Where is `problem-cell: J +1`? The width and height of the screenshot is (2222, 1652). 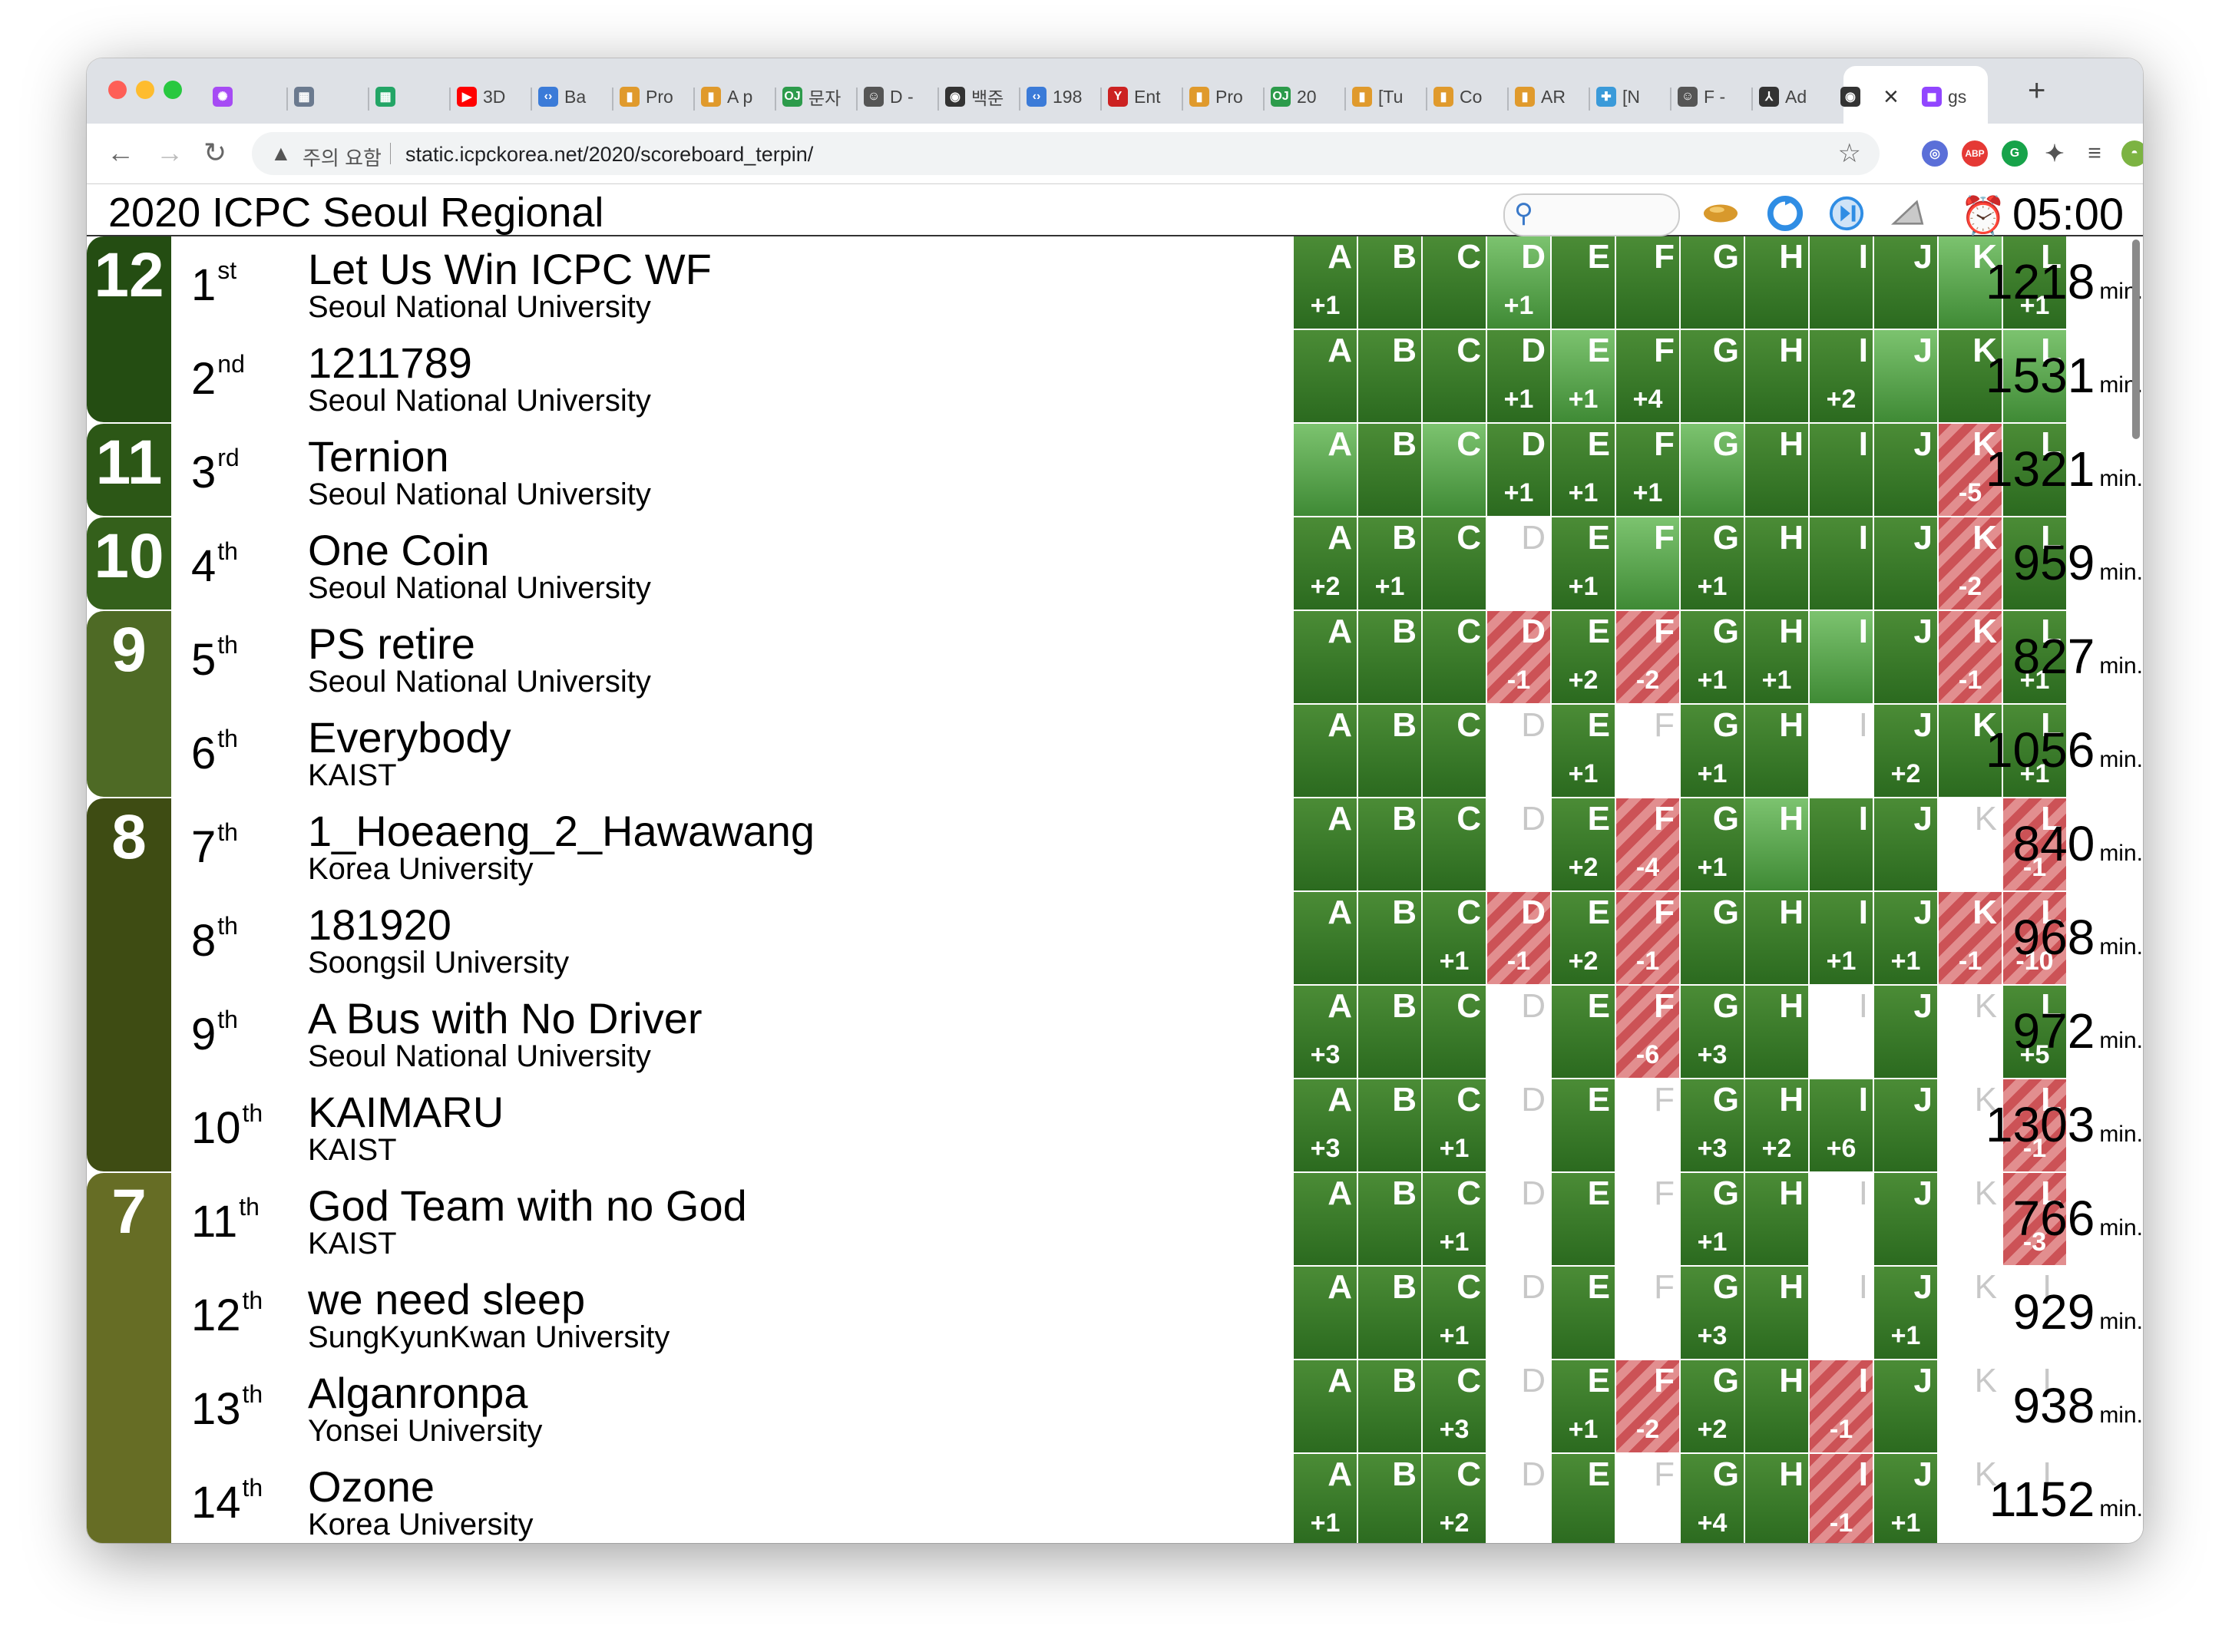 problem-cell: J +1 is located at coordinates (1905, 938).